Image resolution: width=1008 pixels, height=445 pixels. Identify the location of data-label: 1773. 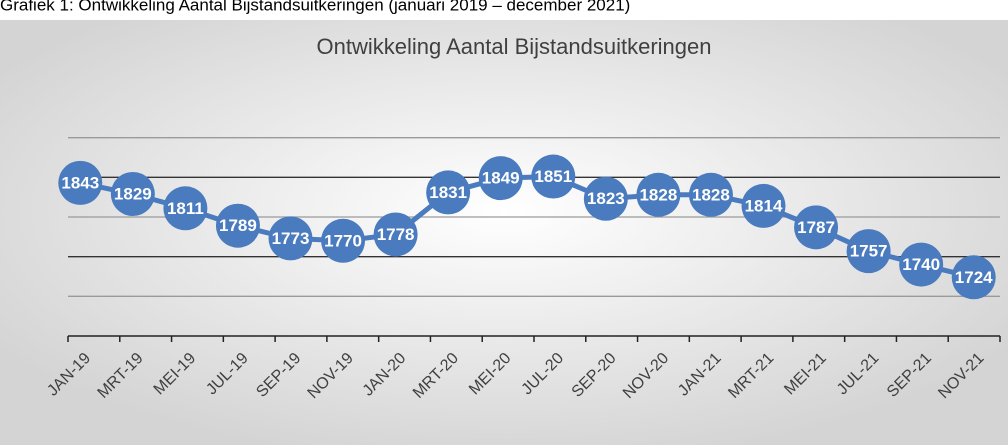
(291, 238).